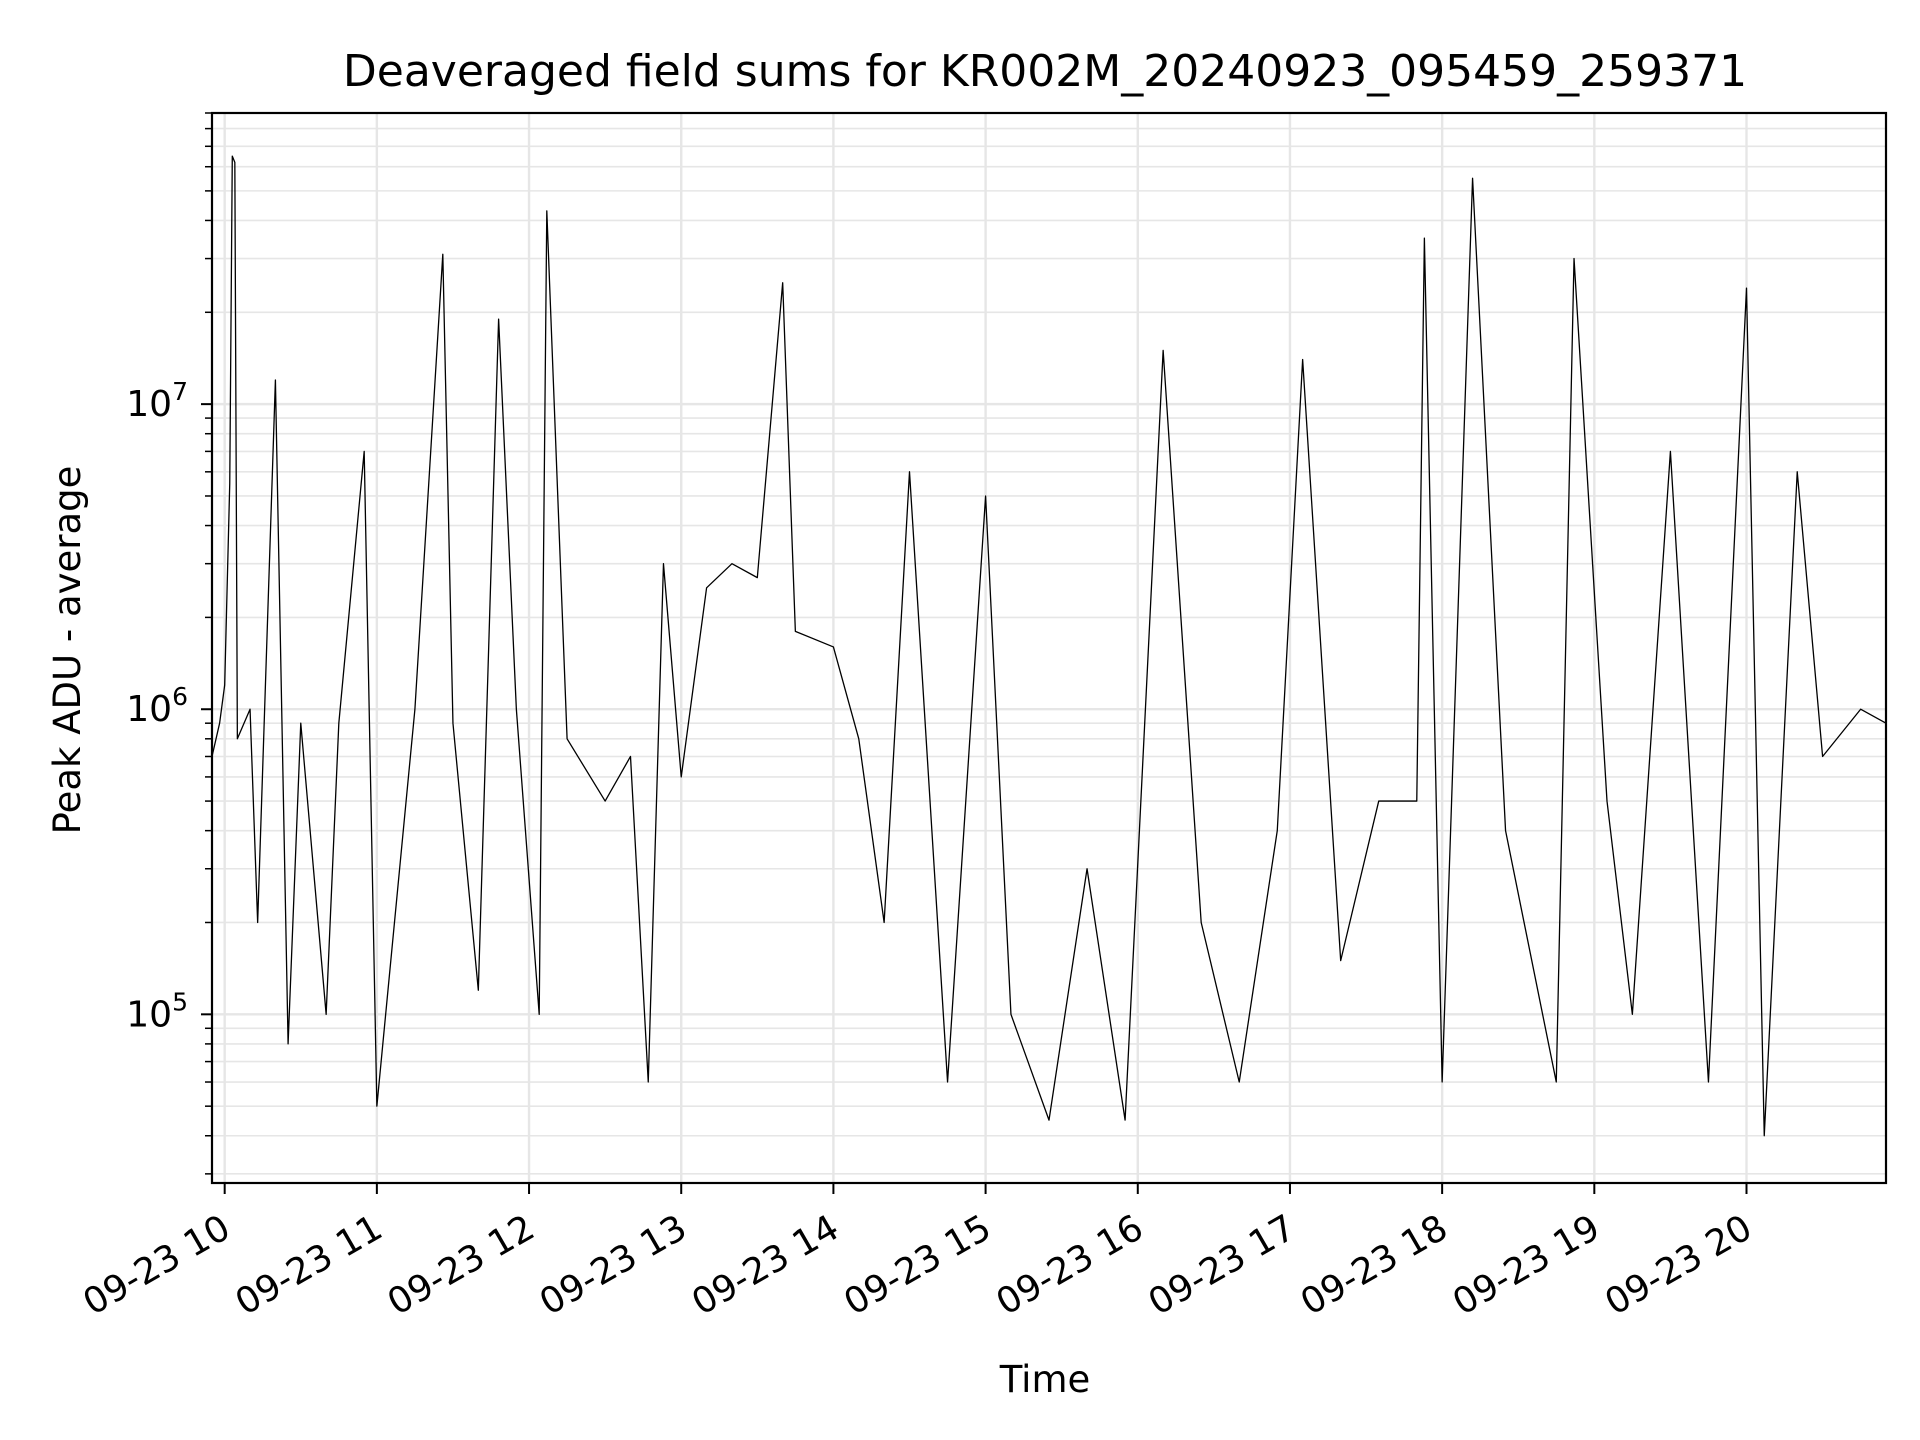  Describe the element at coordinates (180, 391) in the screenshot. I see `y-tick-label-exponent: 7` at that location.